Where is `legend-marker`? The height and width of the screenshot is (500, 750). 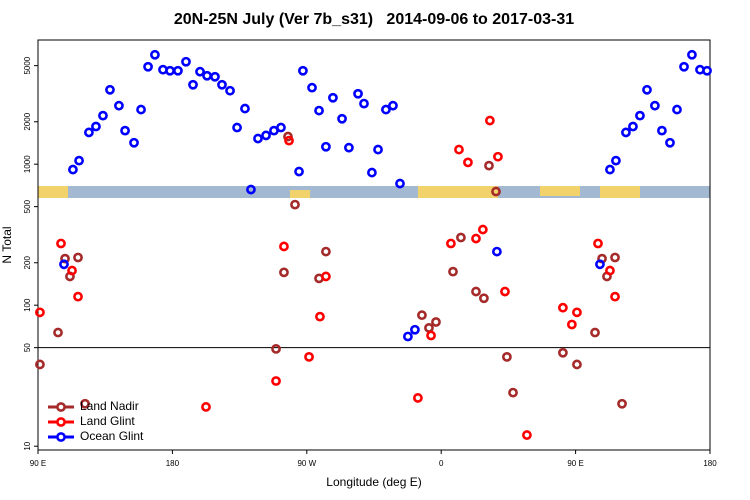 legend-marker is located at coordinates (61, 407).